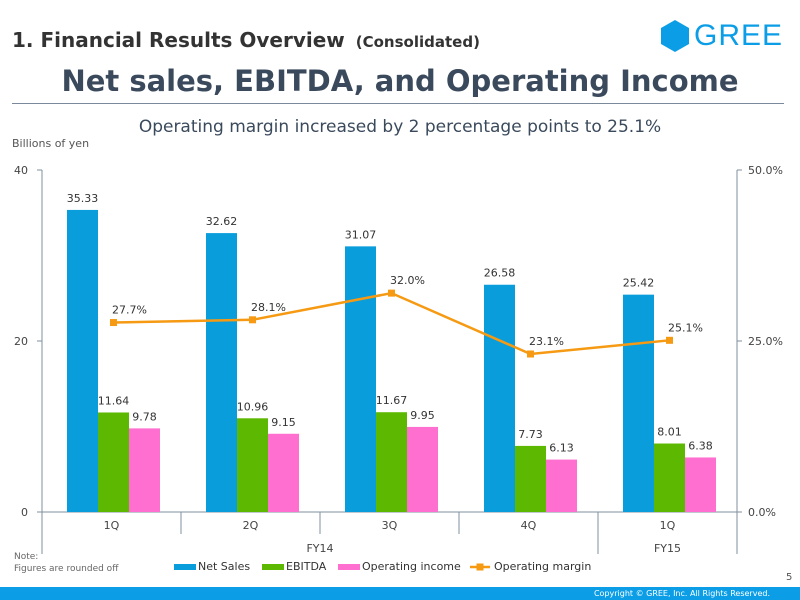 The height and width of the screenshot is (600, 800). What do you see at coordinates (529, 525) in the screenshot?
I see `category-label: 4Q` at bounding box center [529, 525].